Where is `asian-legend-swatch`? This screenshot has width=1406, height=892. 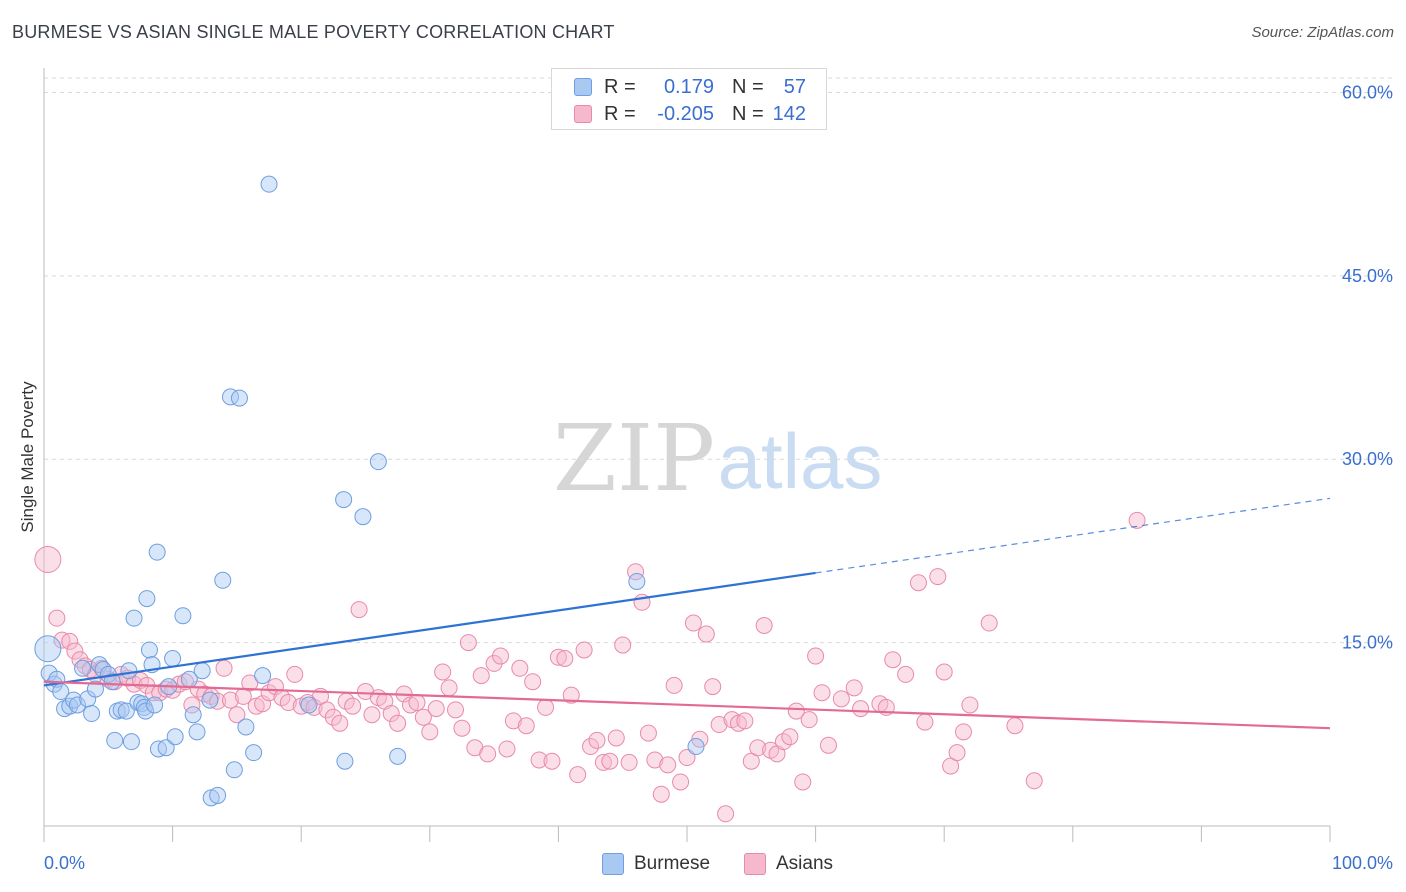
asian-legend-swatch is located at coordinates (755, 864).